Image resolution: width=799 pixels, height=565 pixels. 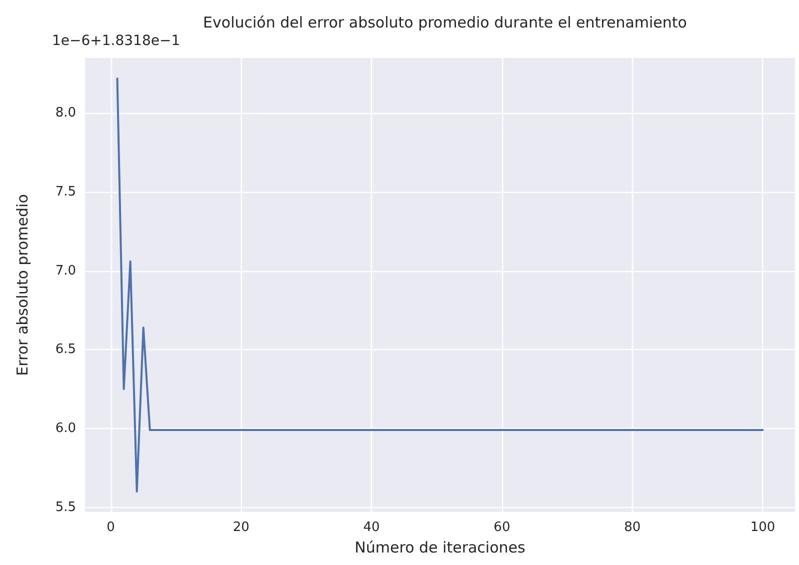 I want to click on chart-title: Evolución del error absoluto promedio durante el entrenamiento, so click(x=445, y=23).